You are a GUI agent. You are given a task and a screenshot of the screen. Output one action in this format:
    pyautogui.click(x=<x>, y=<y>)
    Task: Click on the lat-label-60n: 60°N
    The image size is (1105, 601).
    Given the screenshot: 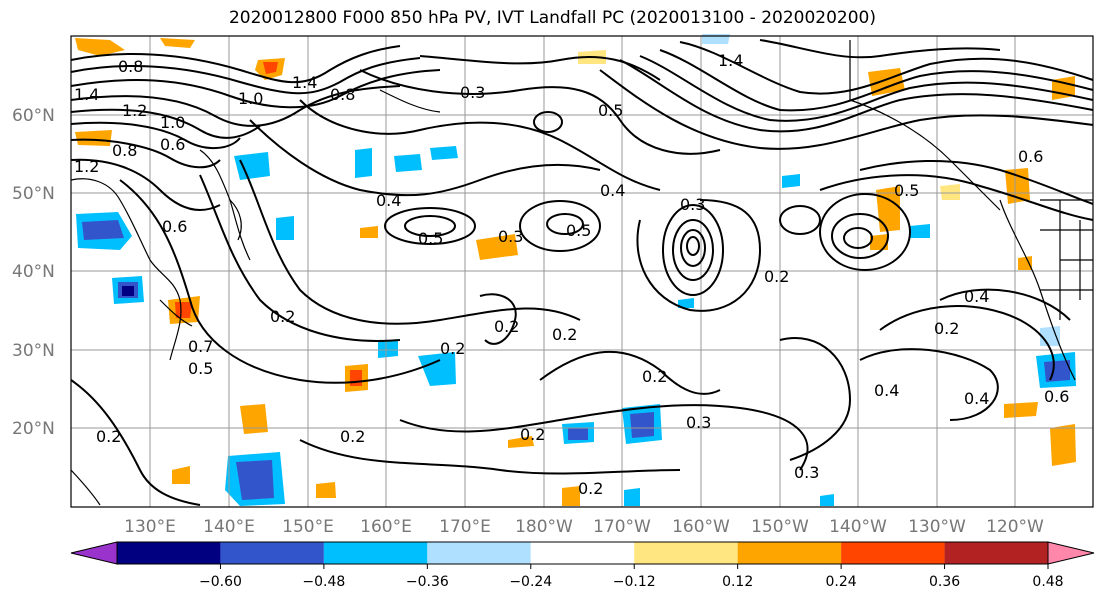 What is the action you would take?
    pyautogui.click(x=33, y=116)
    